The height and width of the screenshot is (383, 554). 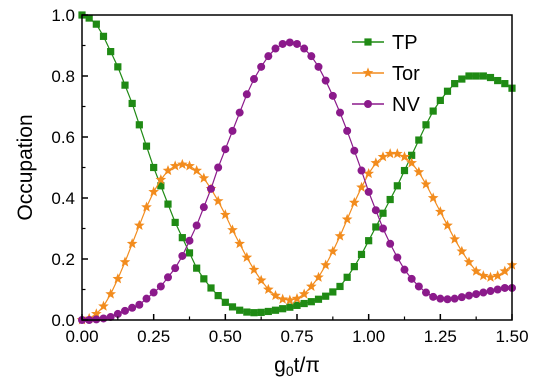 I want to click on x-tick-label: 0.75, so click(x=296, y=336).